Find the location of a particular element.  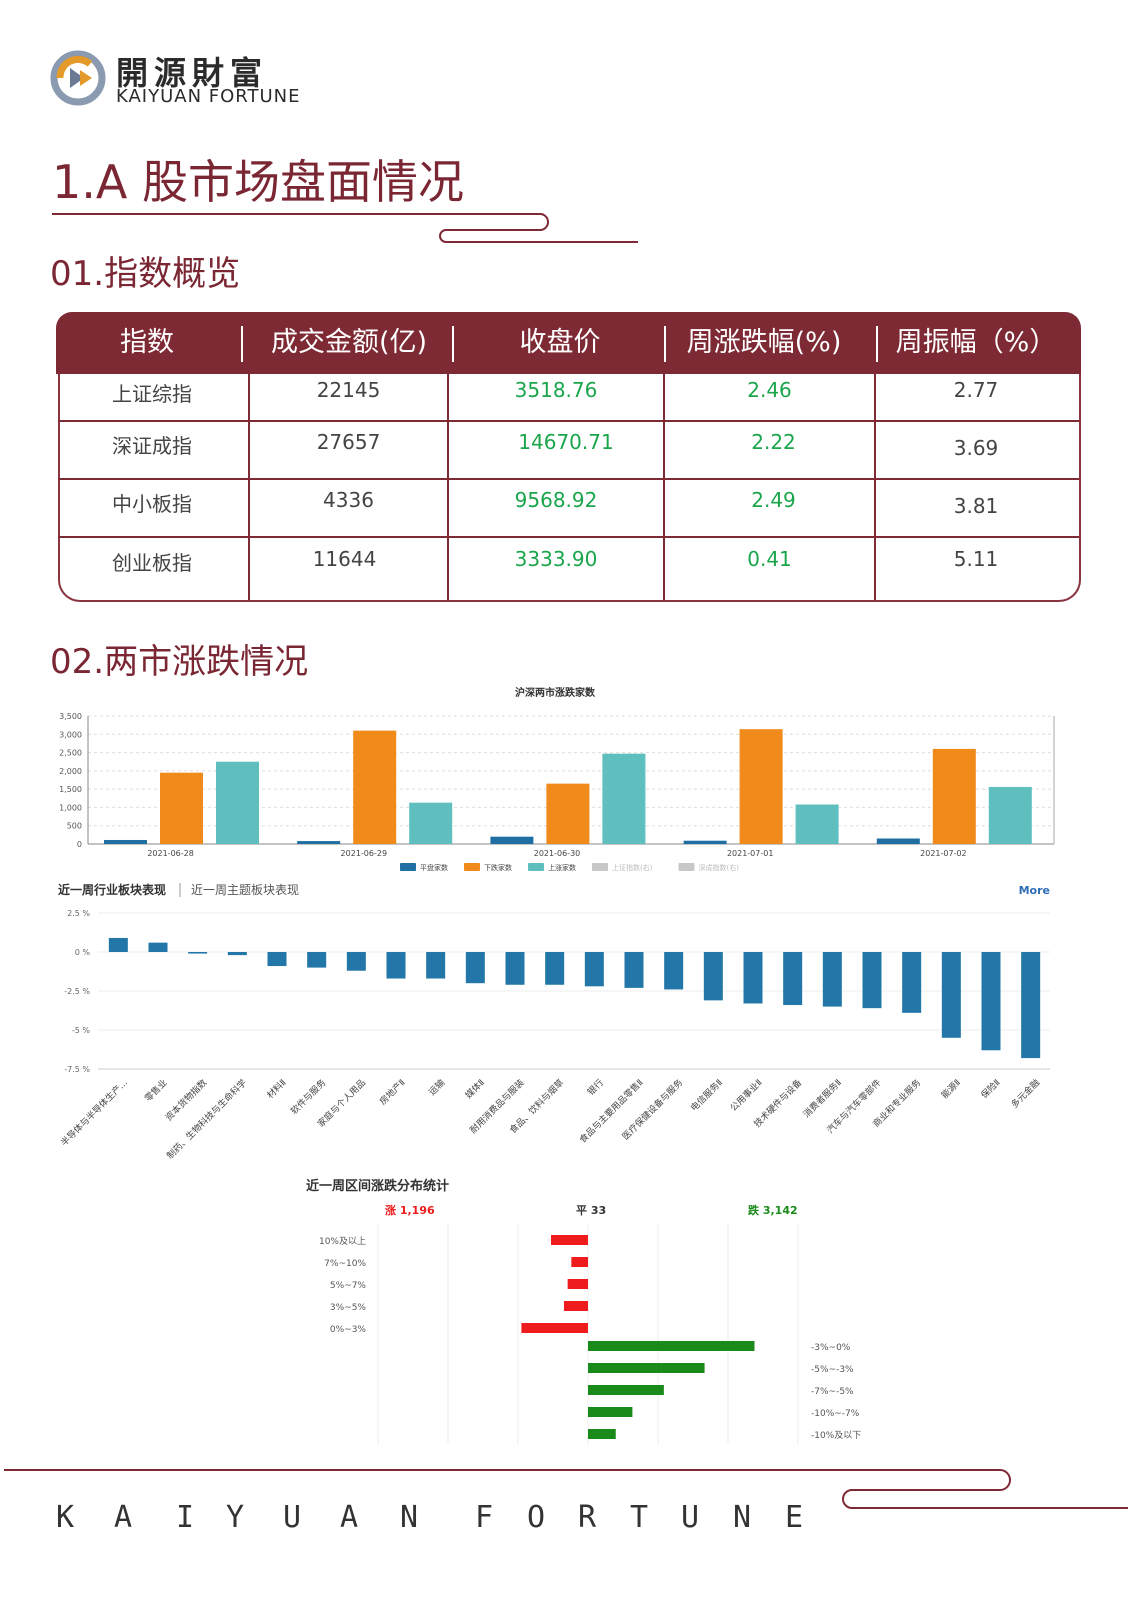

cell-turnover: 4336 is located at coordinates (348, 500).